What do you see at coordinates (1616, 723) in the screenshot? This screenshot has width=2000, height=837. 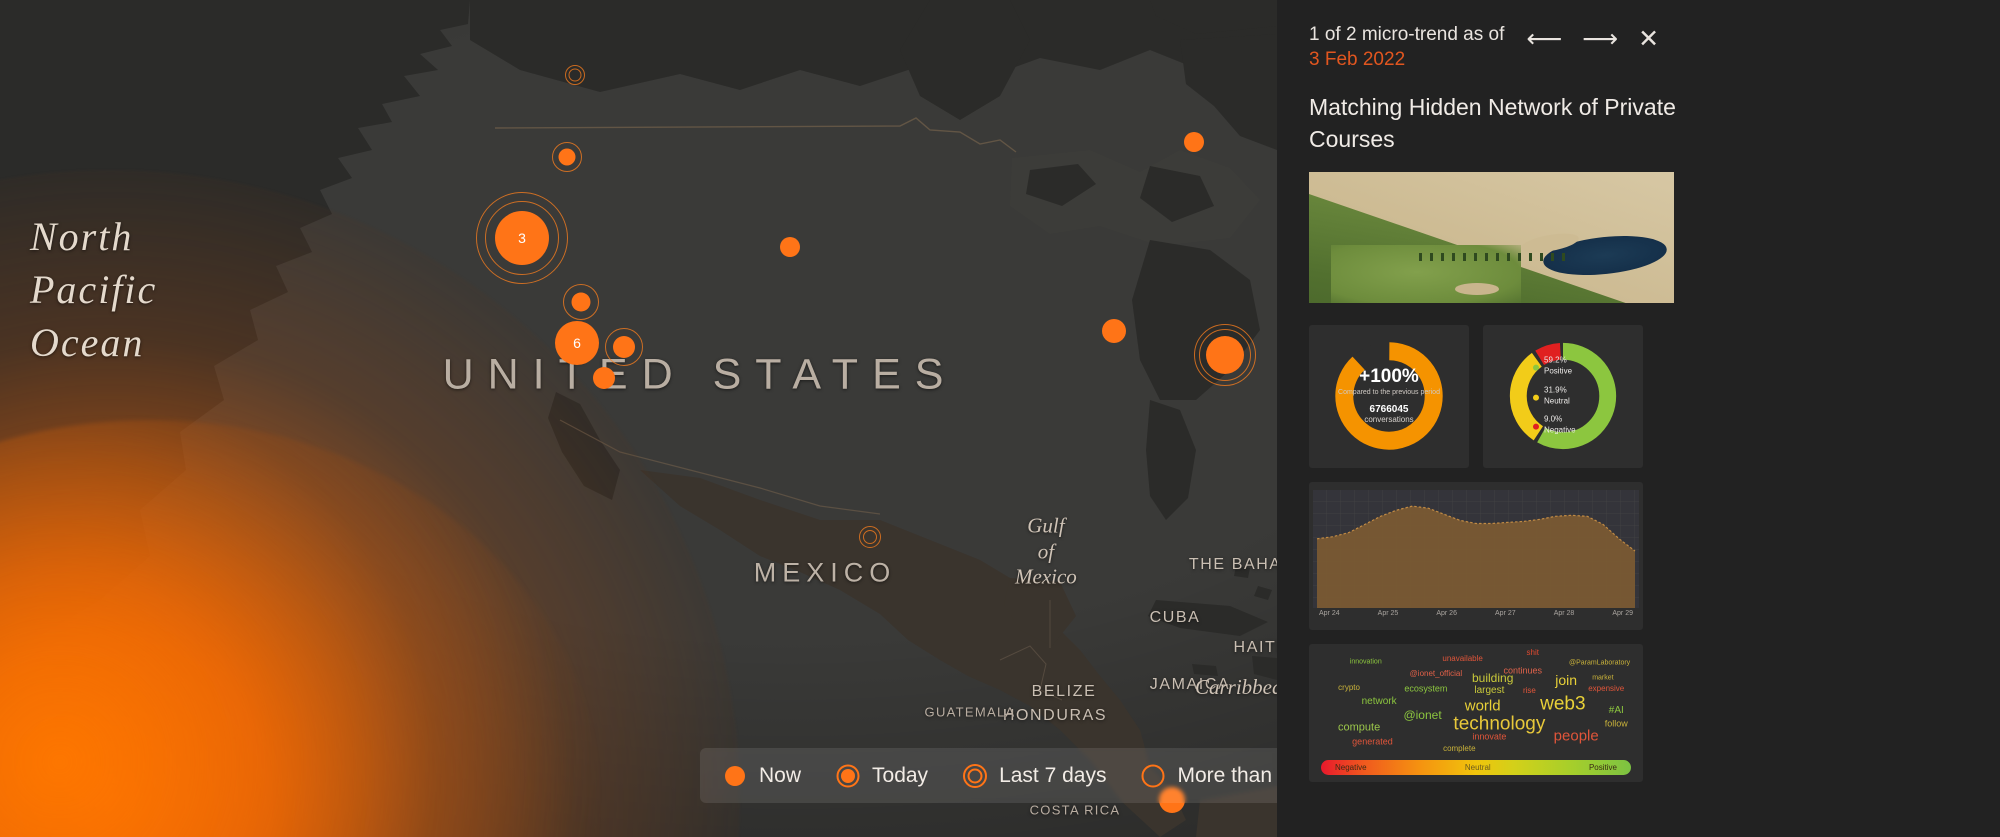 I see `cloud-word: follow` at bounding box center [1616, 723].